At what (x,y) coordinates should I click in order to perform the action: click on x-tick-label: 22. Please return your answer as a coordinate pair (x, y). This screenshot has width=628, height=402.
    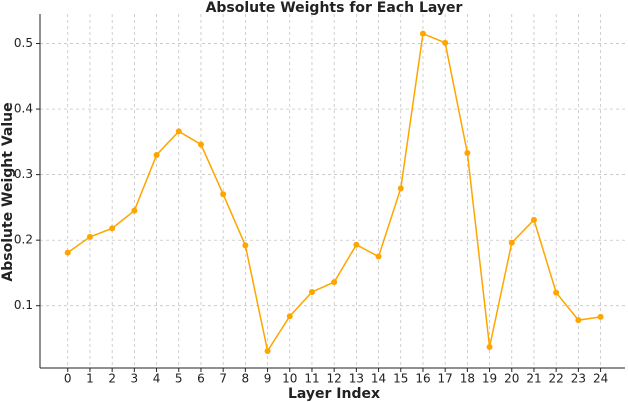
    Looking at the image, I should click on (556, 379).